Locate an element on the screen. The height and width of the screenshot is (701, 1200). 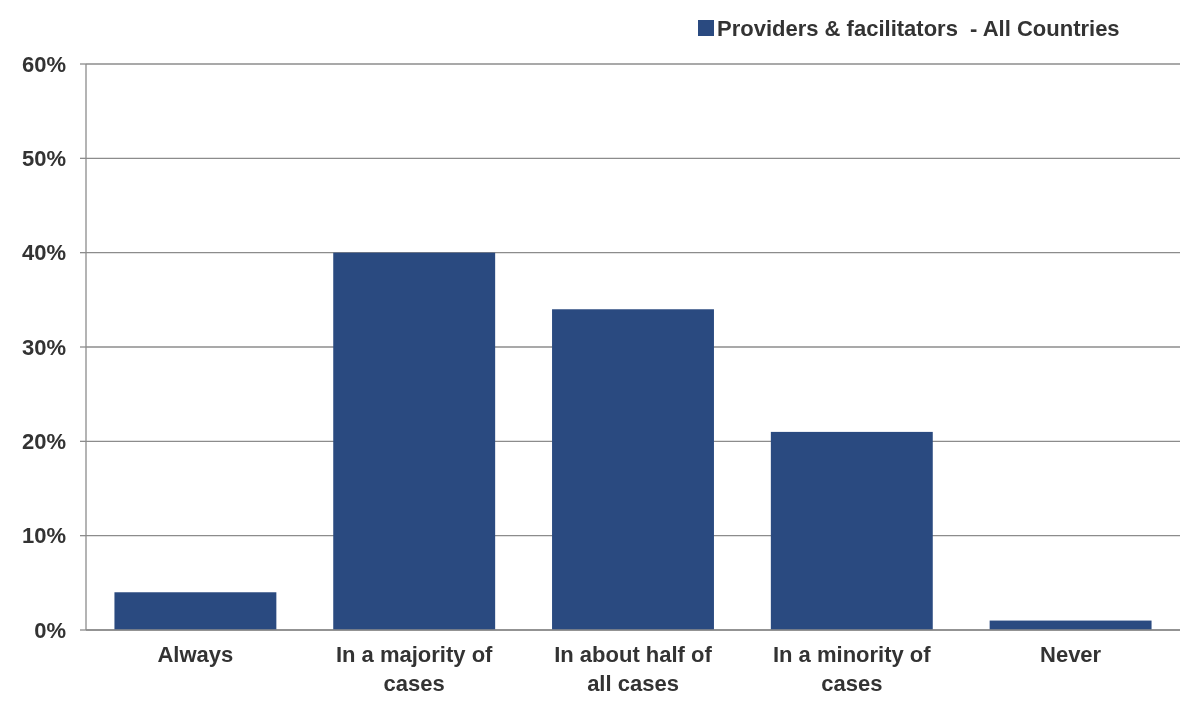
y-tick-label: 10% is located at coordinates (43, 536).